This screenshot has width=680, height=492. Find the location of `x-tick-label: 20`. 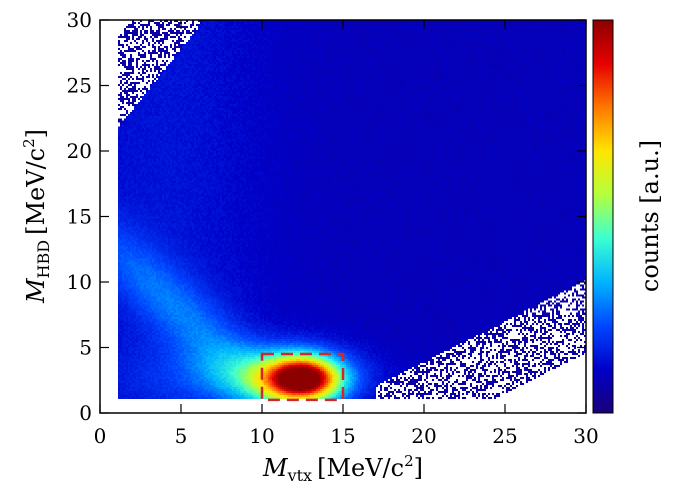

x-tick-label: 20 is located at coordinates (423, 436).